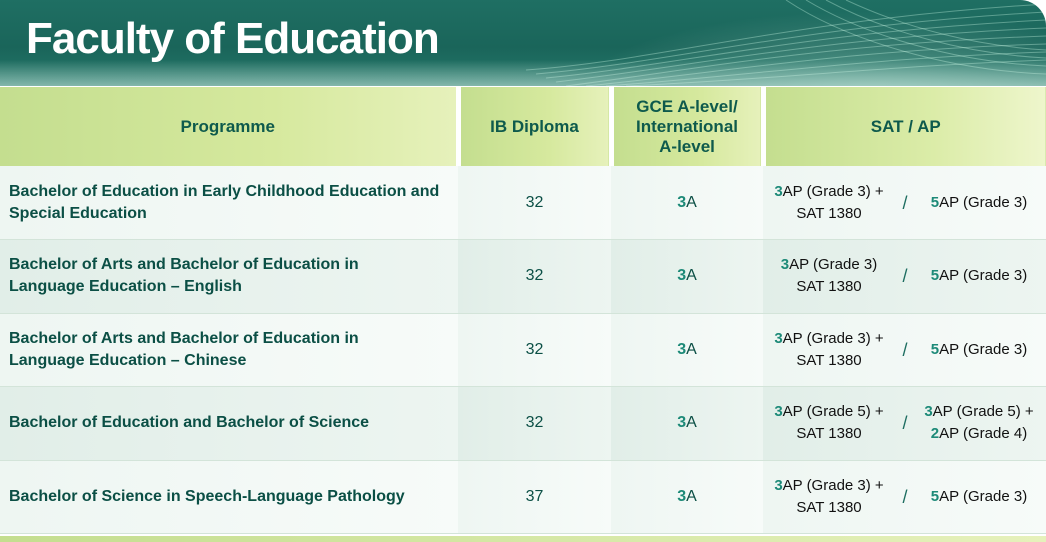 The width and height of the screenshot is (1046, 542). Describe the element at coordinates (536, 126) in the screenshot. I see `column-header-ib-diploma: IB Diploma` at that location.